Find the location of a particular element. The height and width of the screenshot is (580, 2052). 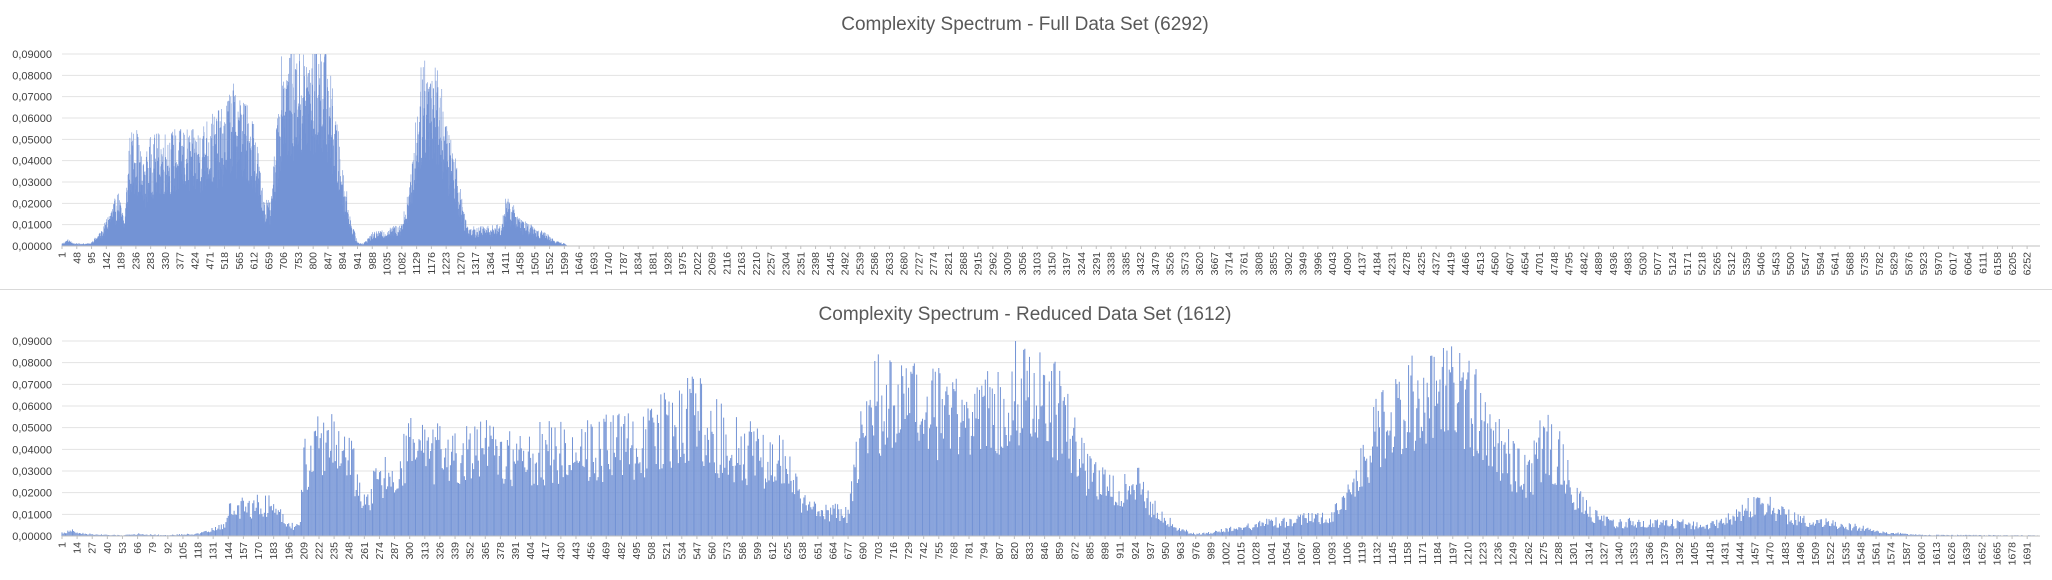

x-tick-label: 5265 is located at coordinates (1717, 264).